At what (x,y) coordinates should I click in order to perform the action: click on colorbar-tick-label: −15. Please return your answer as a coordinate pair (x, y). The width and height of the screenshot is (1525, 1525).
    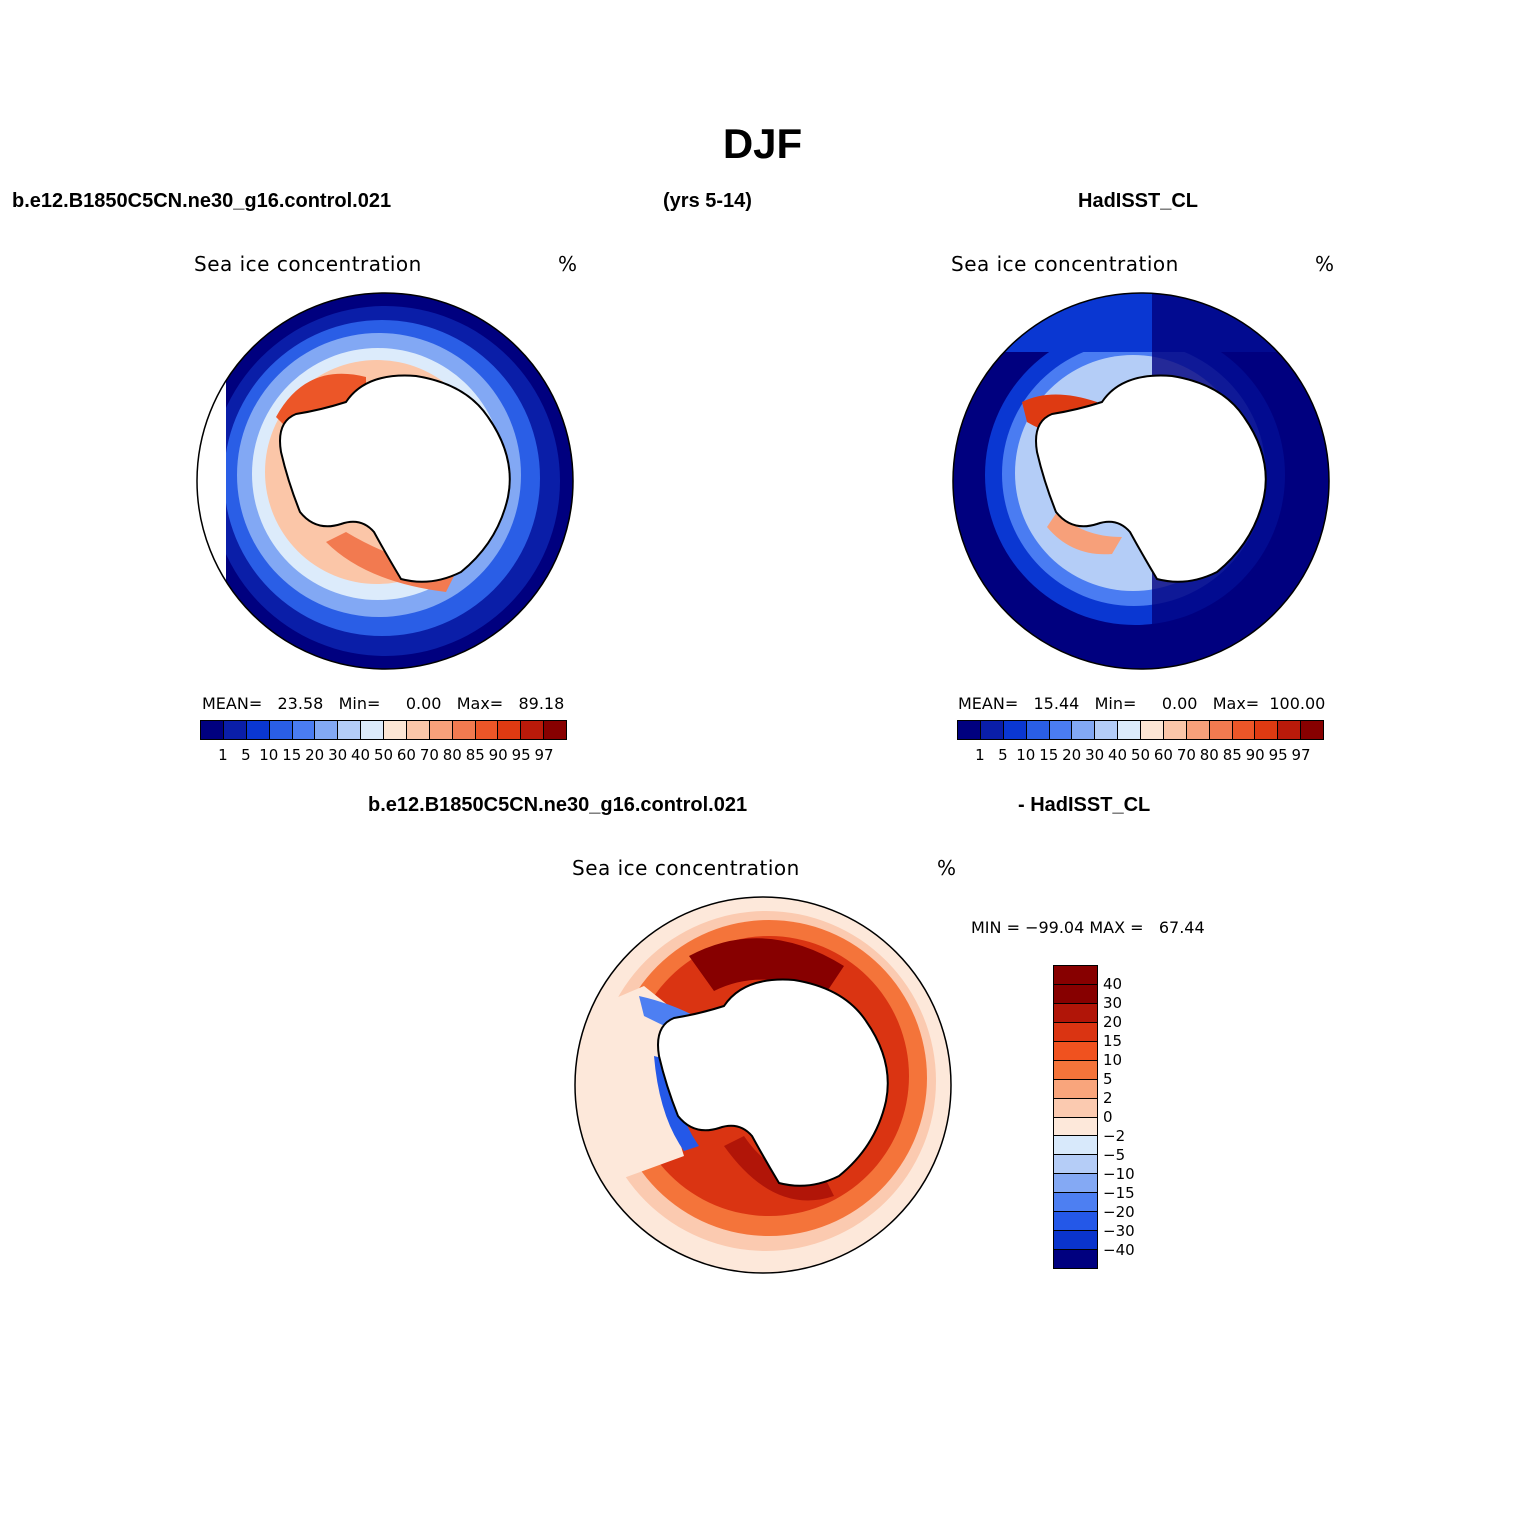
    Looking at the image, I should click on (1119, 1193).